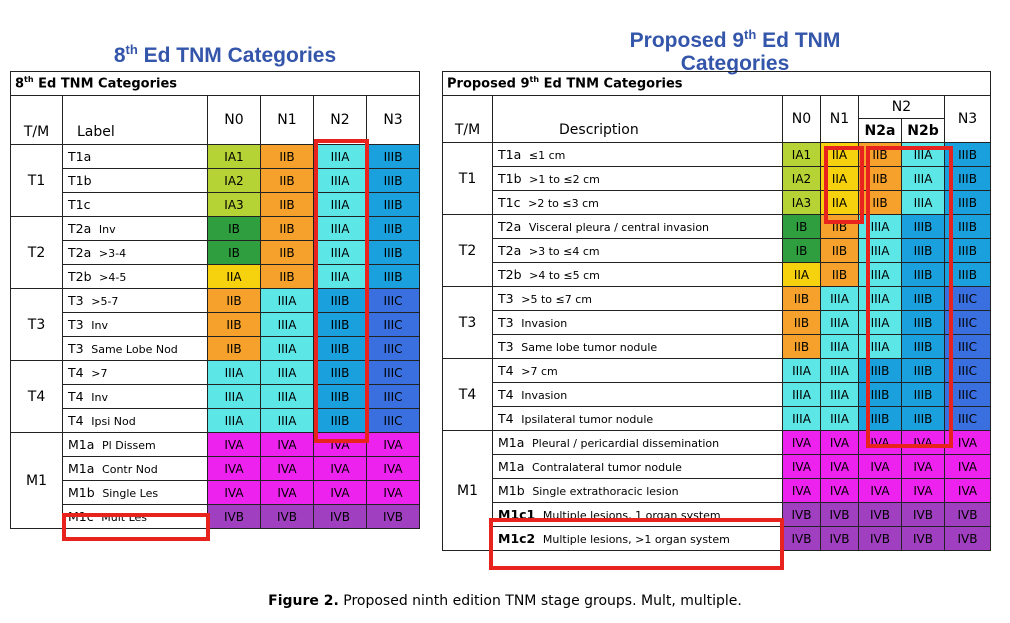 The height and width of the screenshot is (623, 1010). I want to click on table-row: T4 Ipsi Nod IIIA IIIA IIIB IIIC, so click(216, 420).